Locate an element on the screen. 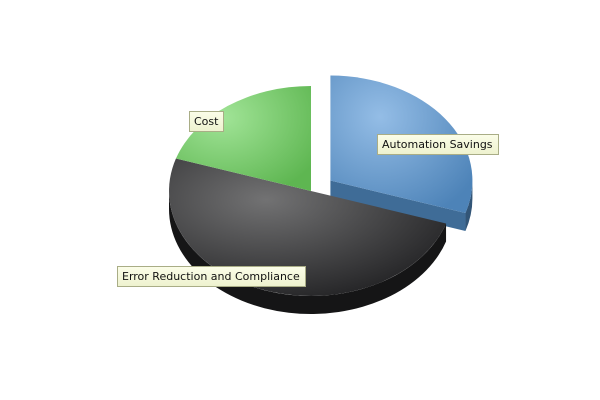 Image resolution: width=600 pixels, height=400 pixels. slice-label-error-reduction-and-compliance: Error Reduction and Compliance is located at coordinates (211, 276).